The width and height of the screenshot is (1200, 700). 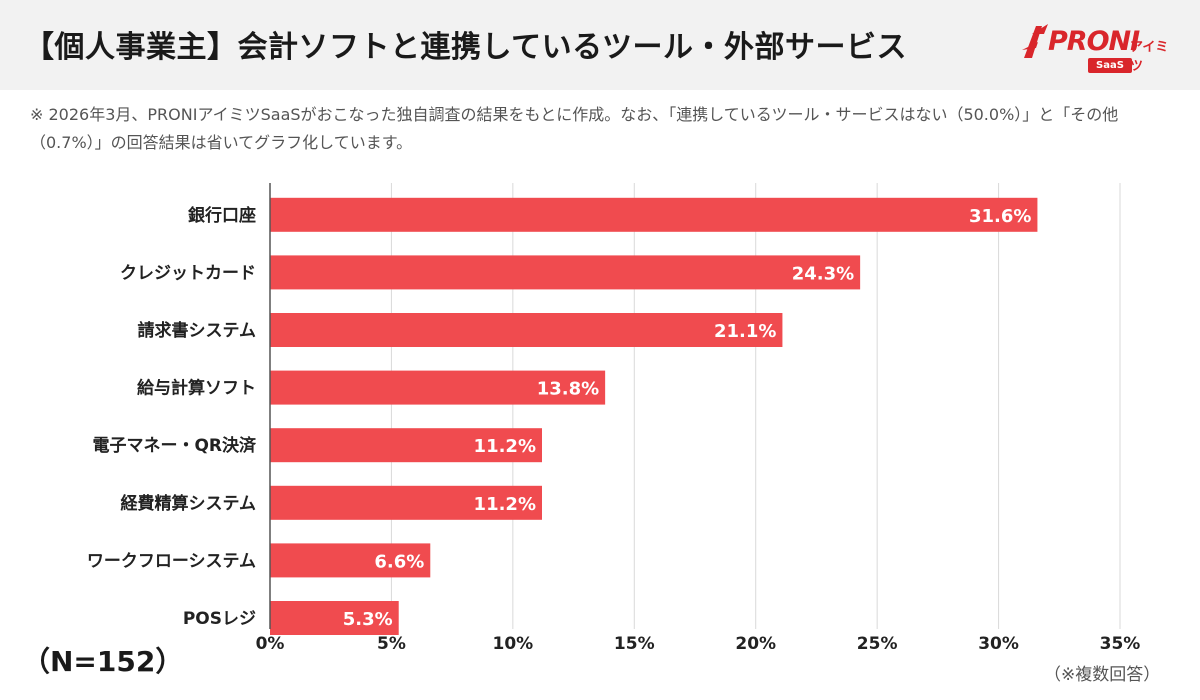 What do you see at coordinates (998, 644) in the screenshot?
I see `x-tick-label: 30%` at bounding box center [998, 644].